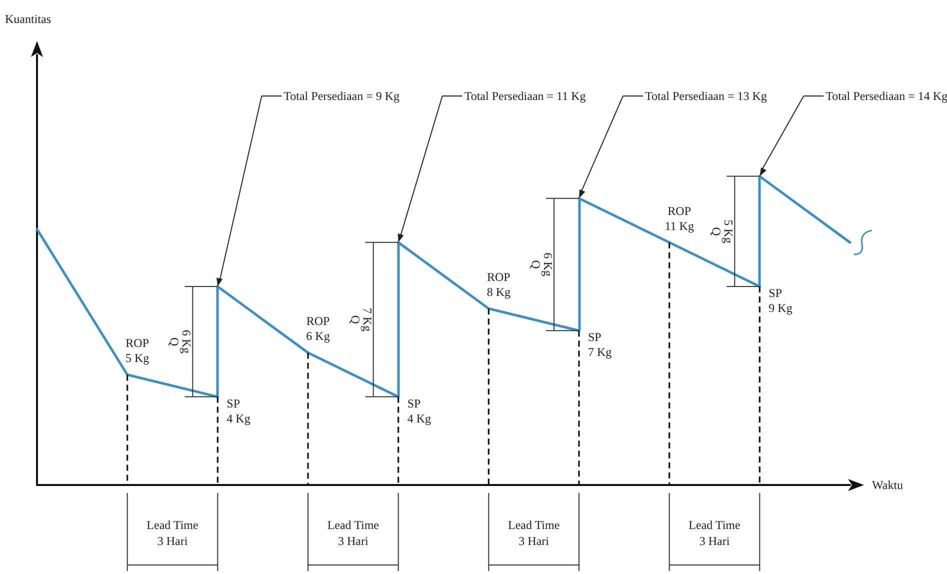 Image resolution: width=947 pixels, height=574 pixels. Describe the element at coordinates (361, 320) in the screenshot. I see `annotation: Q 7 Kg` at that location.